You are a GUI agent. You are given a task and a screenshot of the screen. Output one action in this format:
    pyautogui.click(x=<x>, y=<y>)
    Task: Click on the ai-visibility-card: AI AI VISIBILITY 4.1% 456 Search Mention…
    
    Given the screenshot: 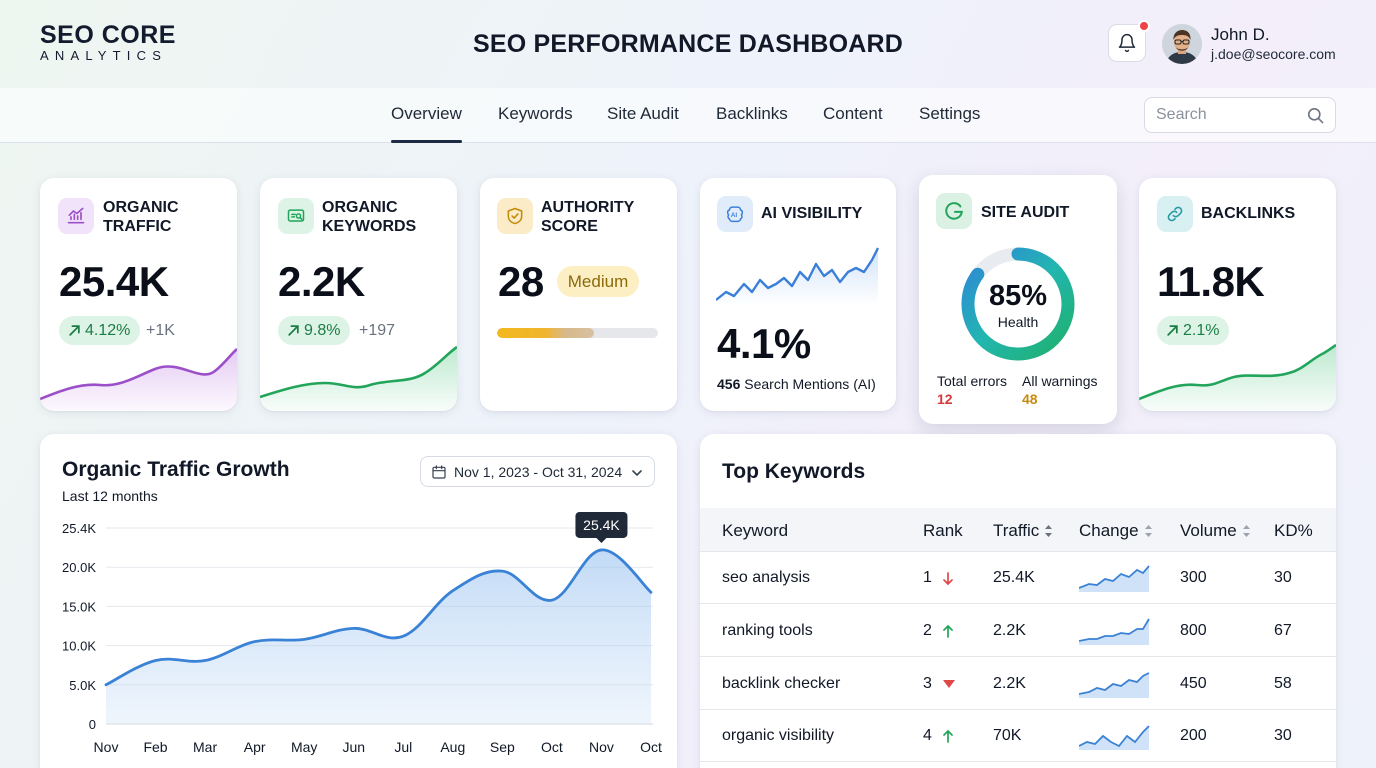 What is the action you would take?
    pyautogui.click(x=798, y=294)
    